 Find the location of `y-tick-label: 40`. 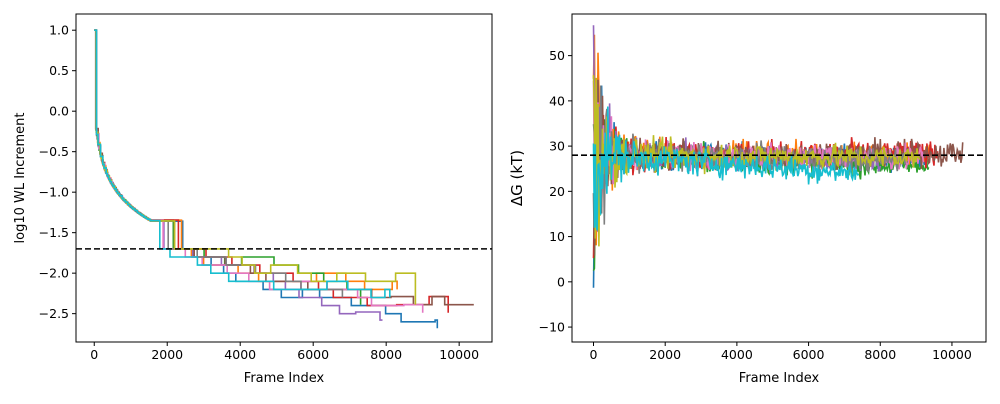

y-tick-label: 40 is located at coordinates (557, 100).